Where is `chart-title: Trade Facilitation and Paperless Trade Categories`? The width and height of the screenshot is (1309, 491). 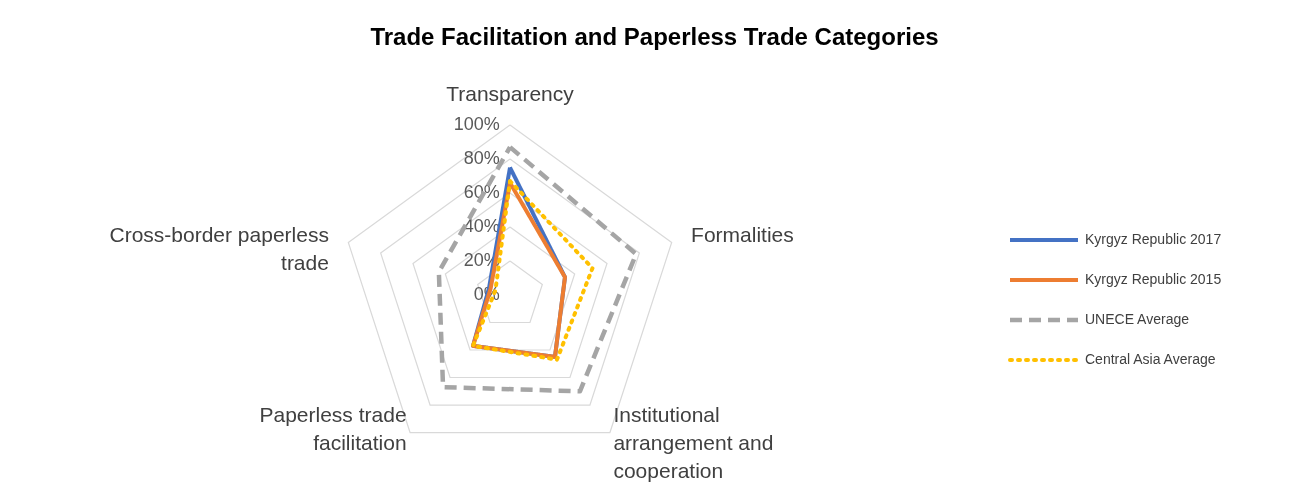
chart-title: Trade Facilitation and Paperless Trade Categories is located at coordinates (654, 36).